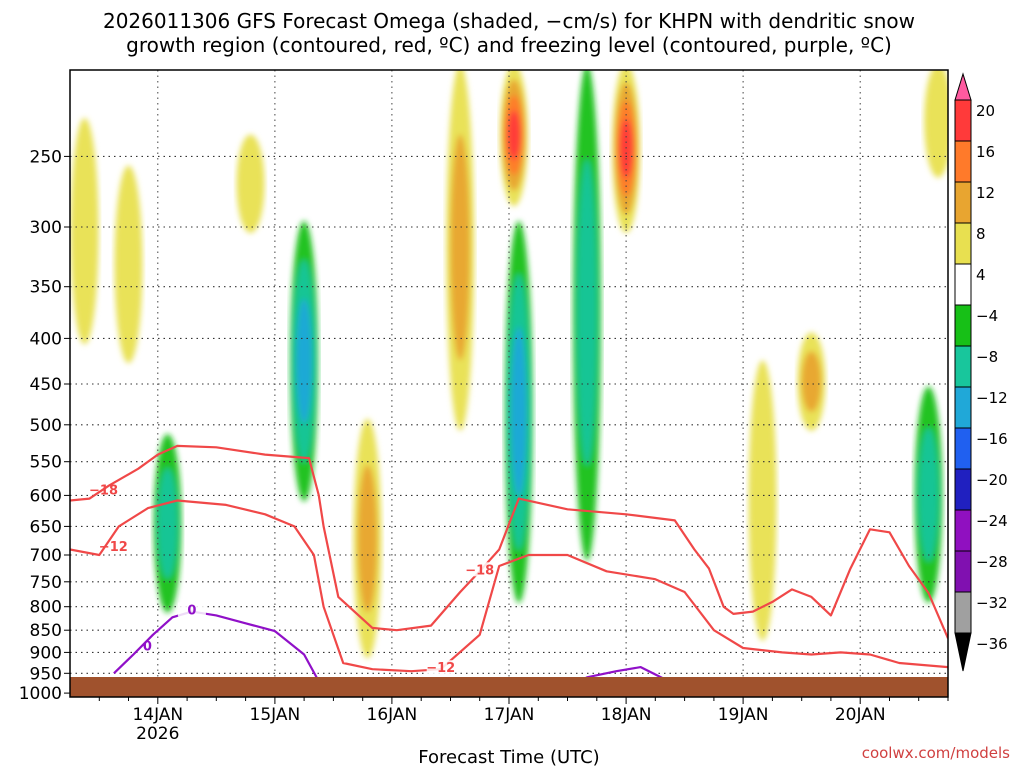 The height and width of the screenshot is (768, 1024). Describe the element at coordinates (46, 228) in the screenshot. I see `y-tick-label: 300` at that location.